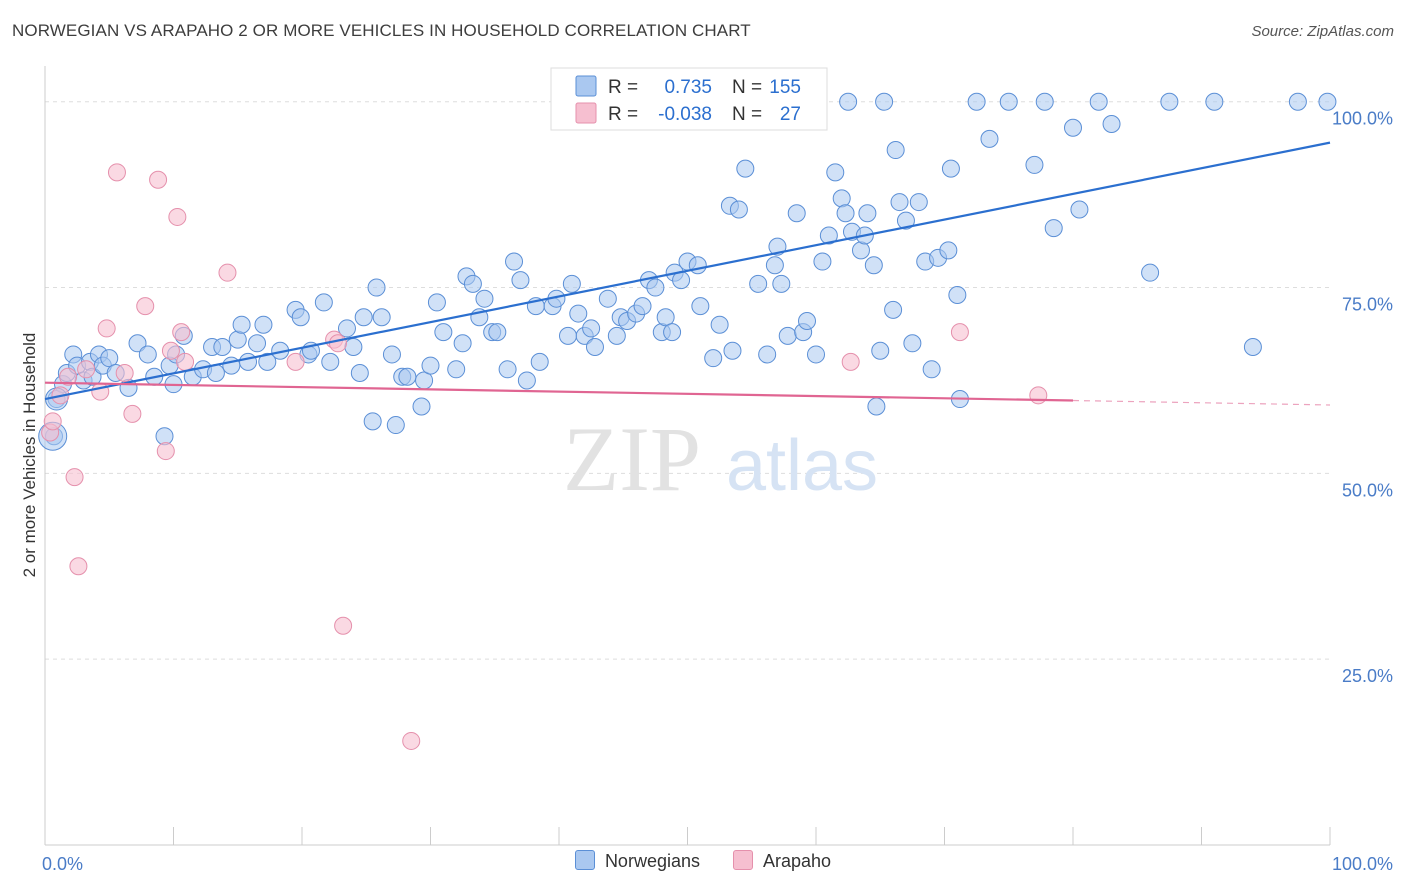 The height and width of the screenshot is (892, 1406). I want to click on bottom-legend: Norwegians Arapaho, so click(703, 861).